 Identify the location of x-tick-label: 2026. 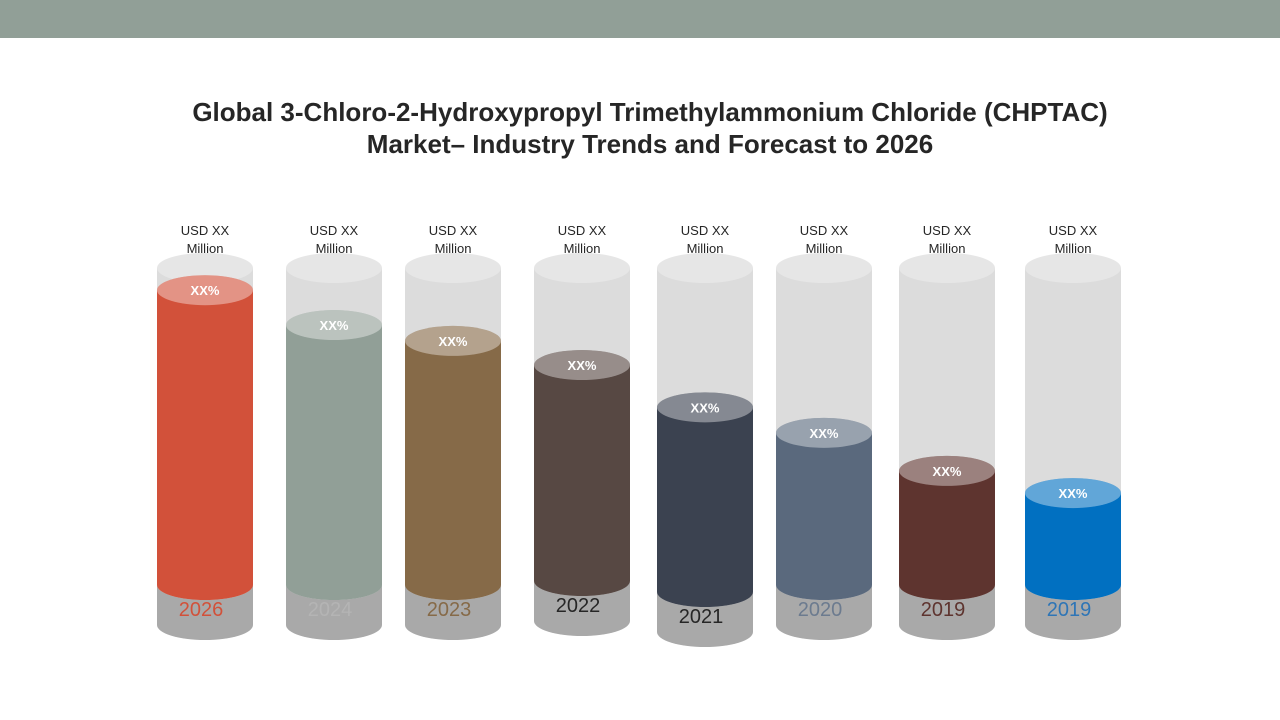
(201, 610).